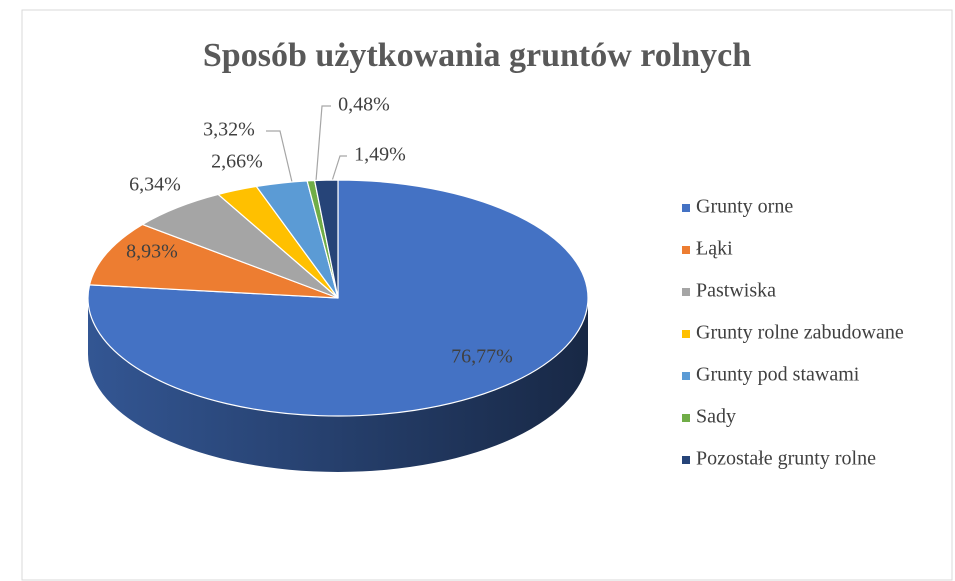  What do you see at coordinates (744, 207) in the screenshot?
I see `legend-label: Grunty orne` at bounding box center [744, 207].